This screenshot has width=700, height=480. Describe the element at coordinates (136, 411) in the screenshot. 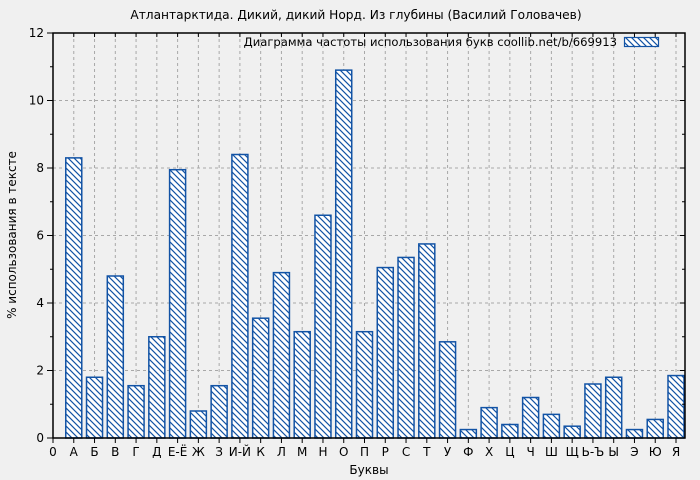

I see `bar-Г` at that location.